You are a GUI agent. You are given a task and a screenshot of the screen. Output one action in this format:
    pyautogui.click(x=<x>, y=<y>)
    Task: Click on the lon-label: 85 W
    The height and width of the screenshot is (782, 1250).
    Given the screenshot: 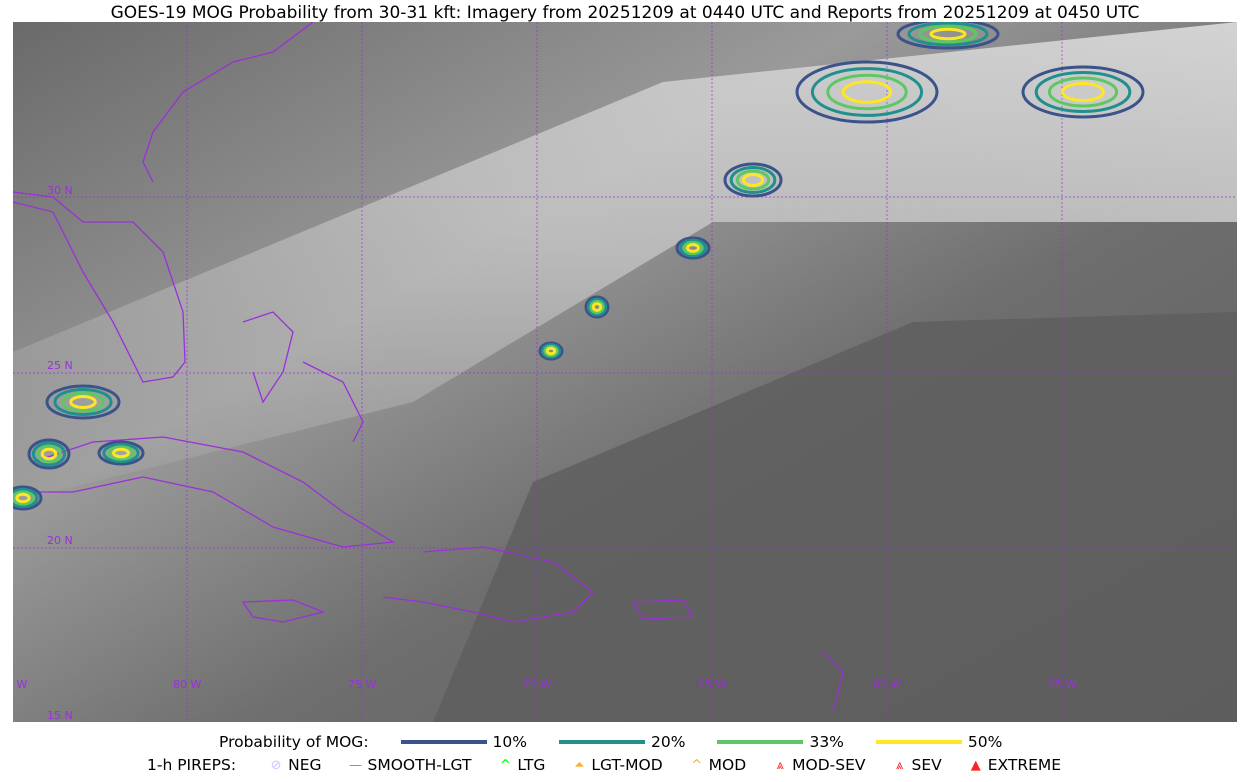 What is the action you would take?
    pyautogui.click(x=20, y=684)
    